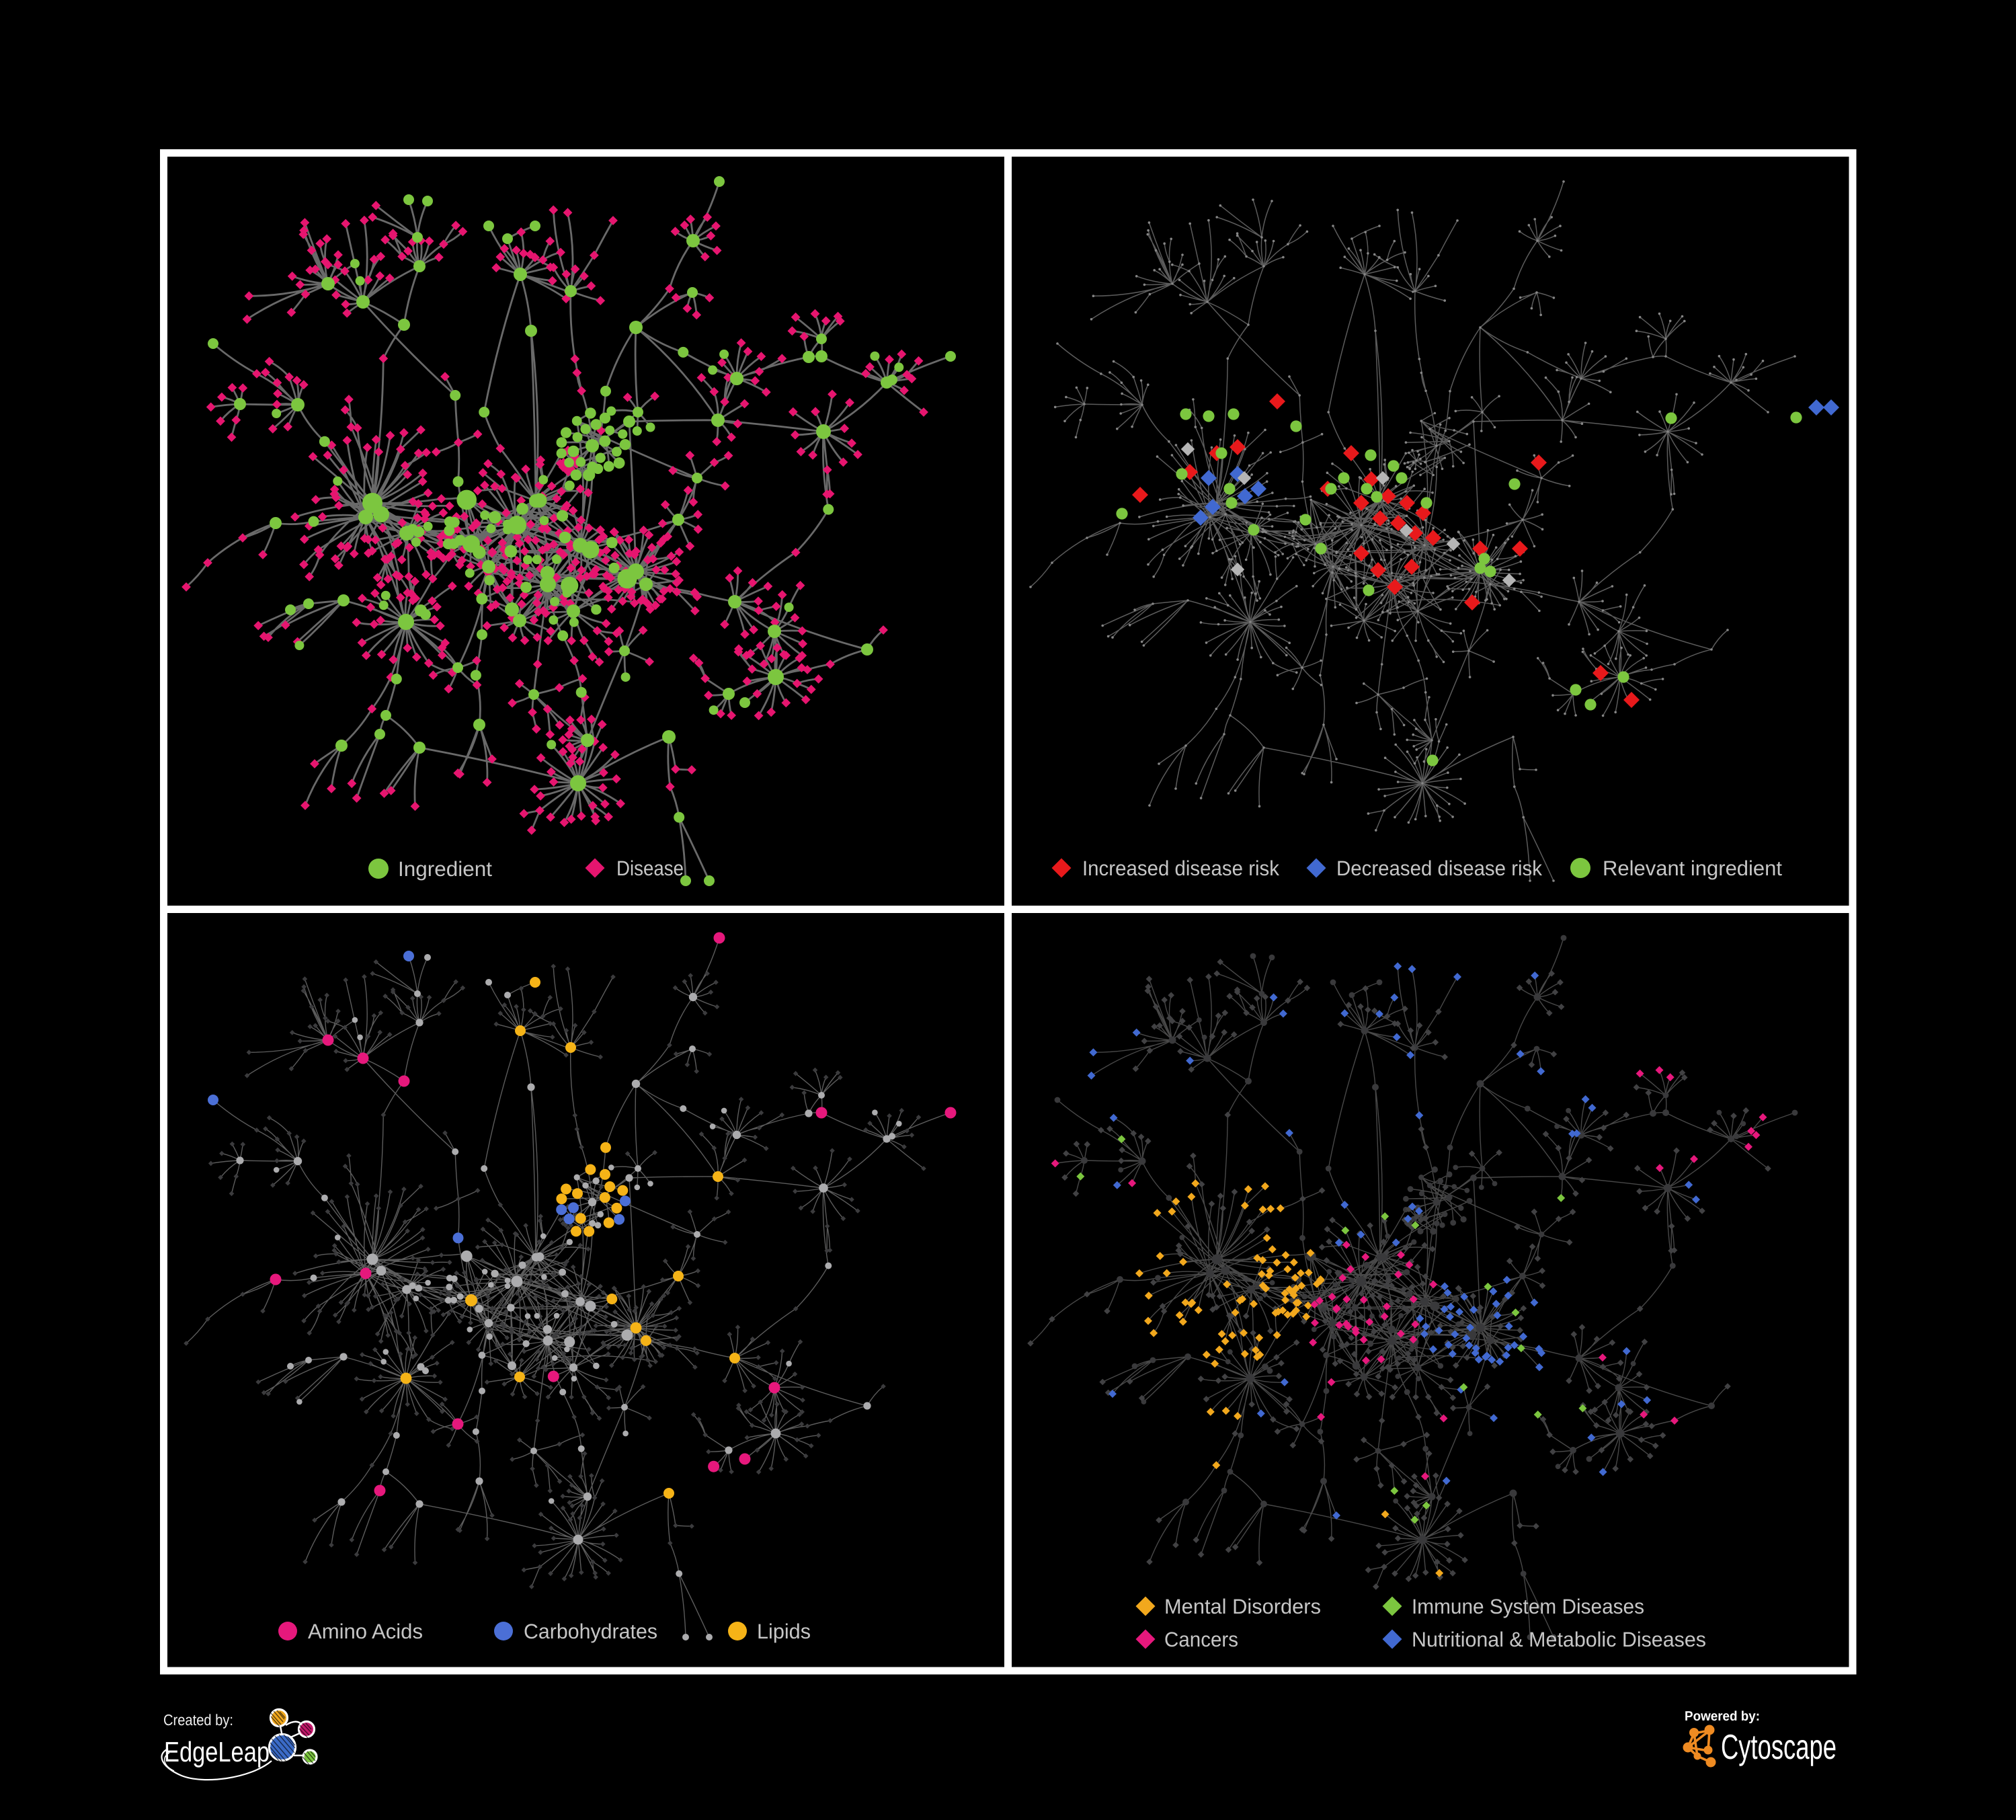 The image size is (2016, 1820). Describe the element at coordinates (1722, 1716) in the screenshot. I see `svg-text: Powered by:` at that location.